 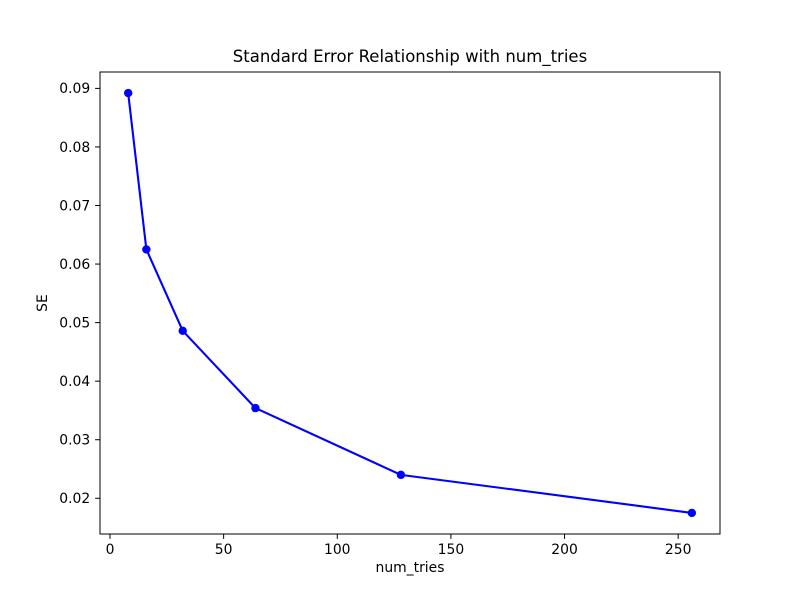 I want to click on x-tick-label: 100, so click(x=337, y=550).